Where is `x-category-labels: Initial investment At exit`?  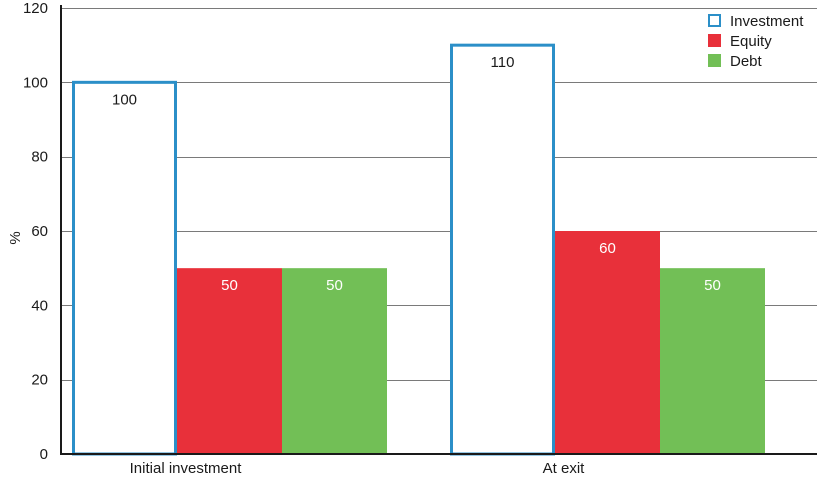 x-category-labels: Initial investment At exit is located at coordinates (358, 468).